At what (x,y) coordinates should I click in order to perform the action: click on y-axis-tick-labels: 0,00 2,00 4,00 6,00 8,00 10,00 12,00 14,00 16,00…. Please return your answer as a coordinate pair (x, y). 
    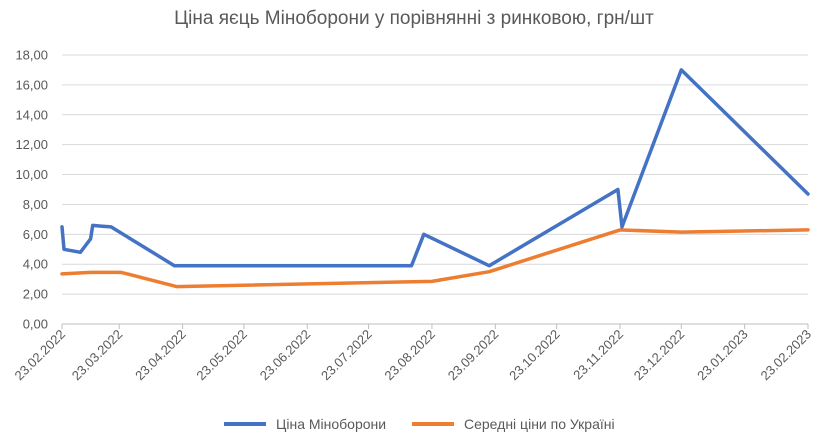
    Looking at the image, I should click on (31, 190).